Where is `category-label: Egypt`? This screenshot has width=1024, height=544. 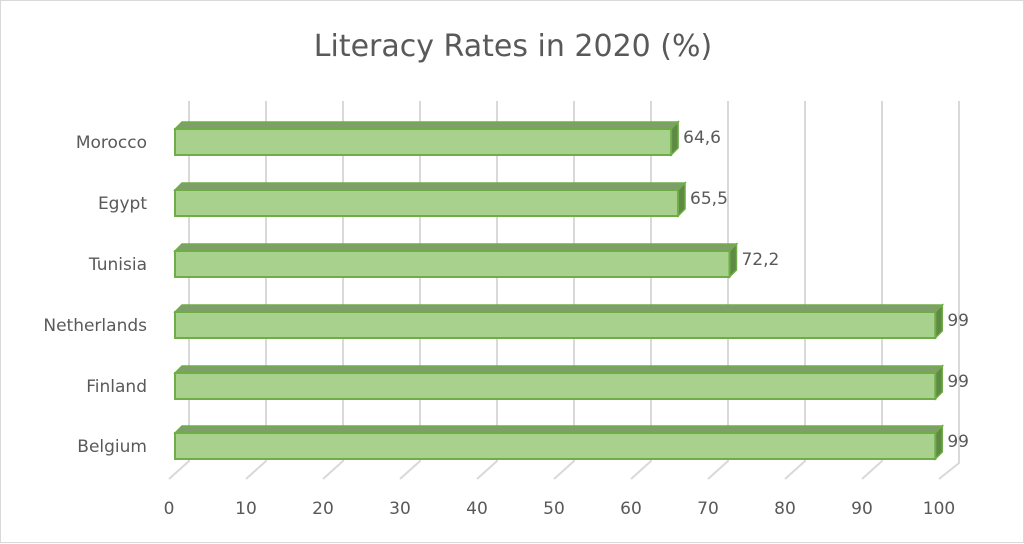
category-label: Egypt is located at coordinates (122, 204).